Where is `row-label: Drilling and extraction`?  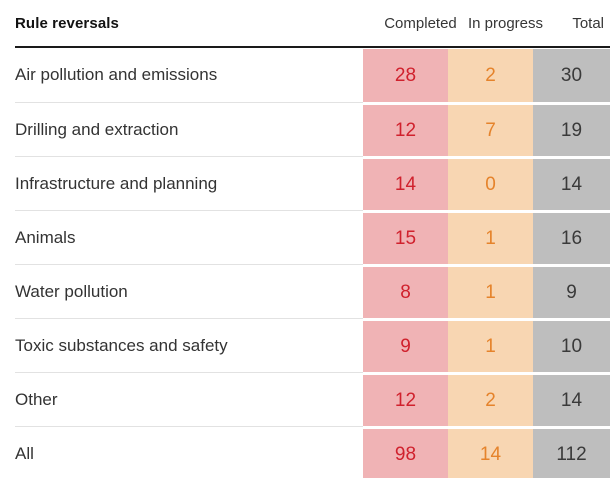 row-label: Drilling and extraction is located at coordinates (189, 129).